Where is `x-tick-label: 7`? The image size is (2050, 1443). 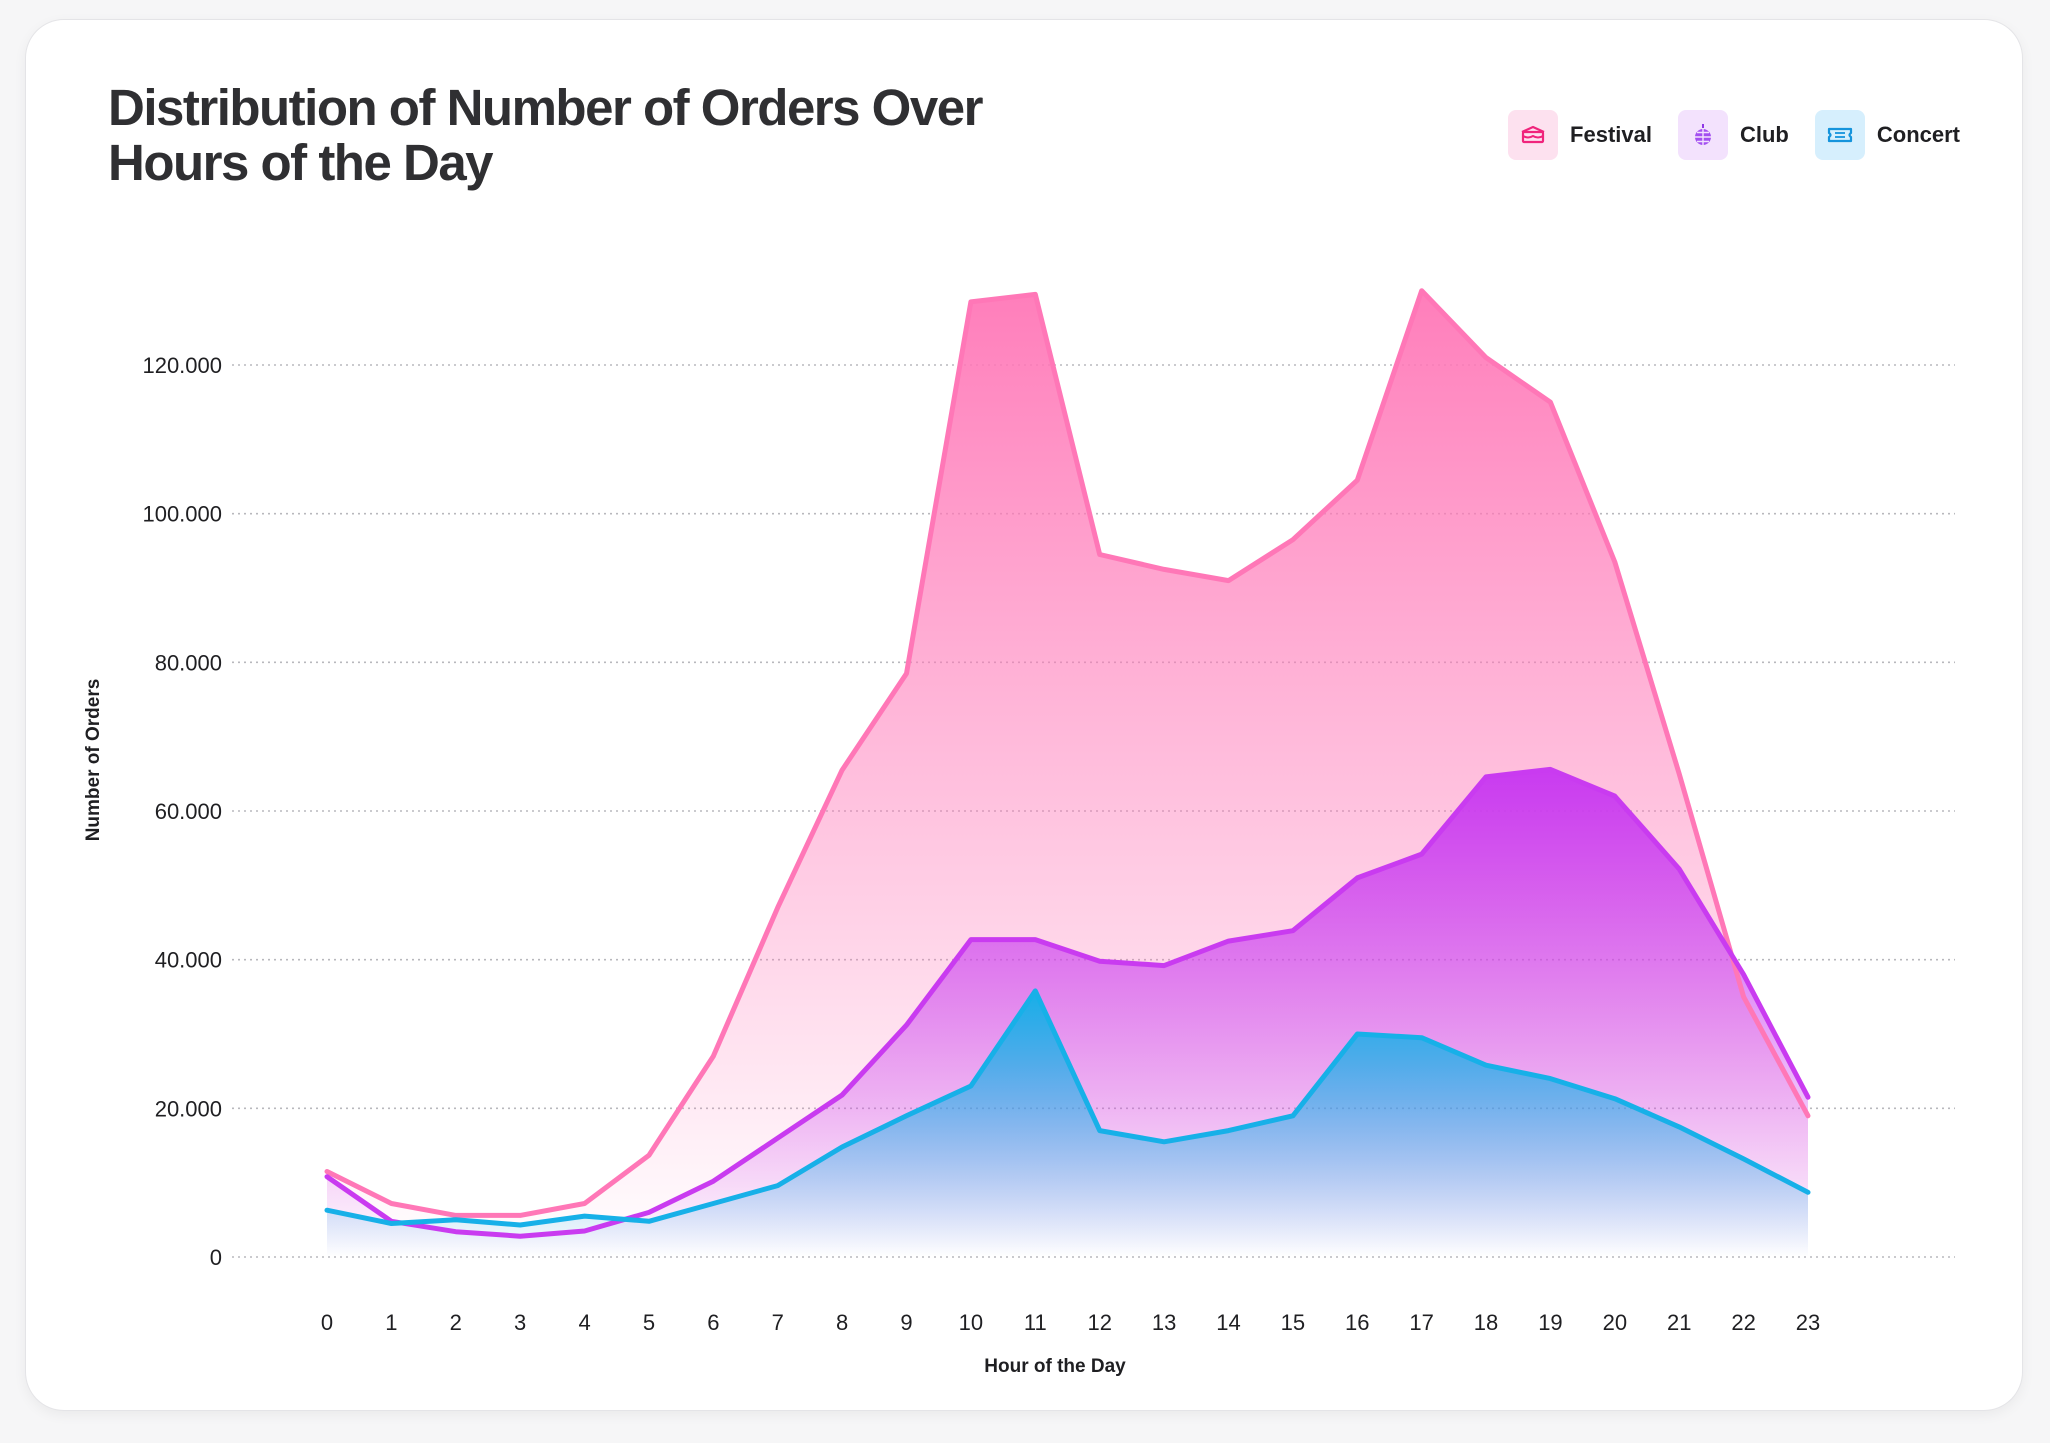 x-tick-label: 7 is located at coordinates (778, 1322).